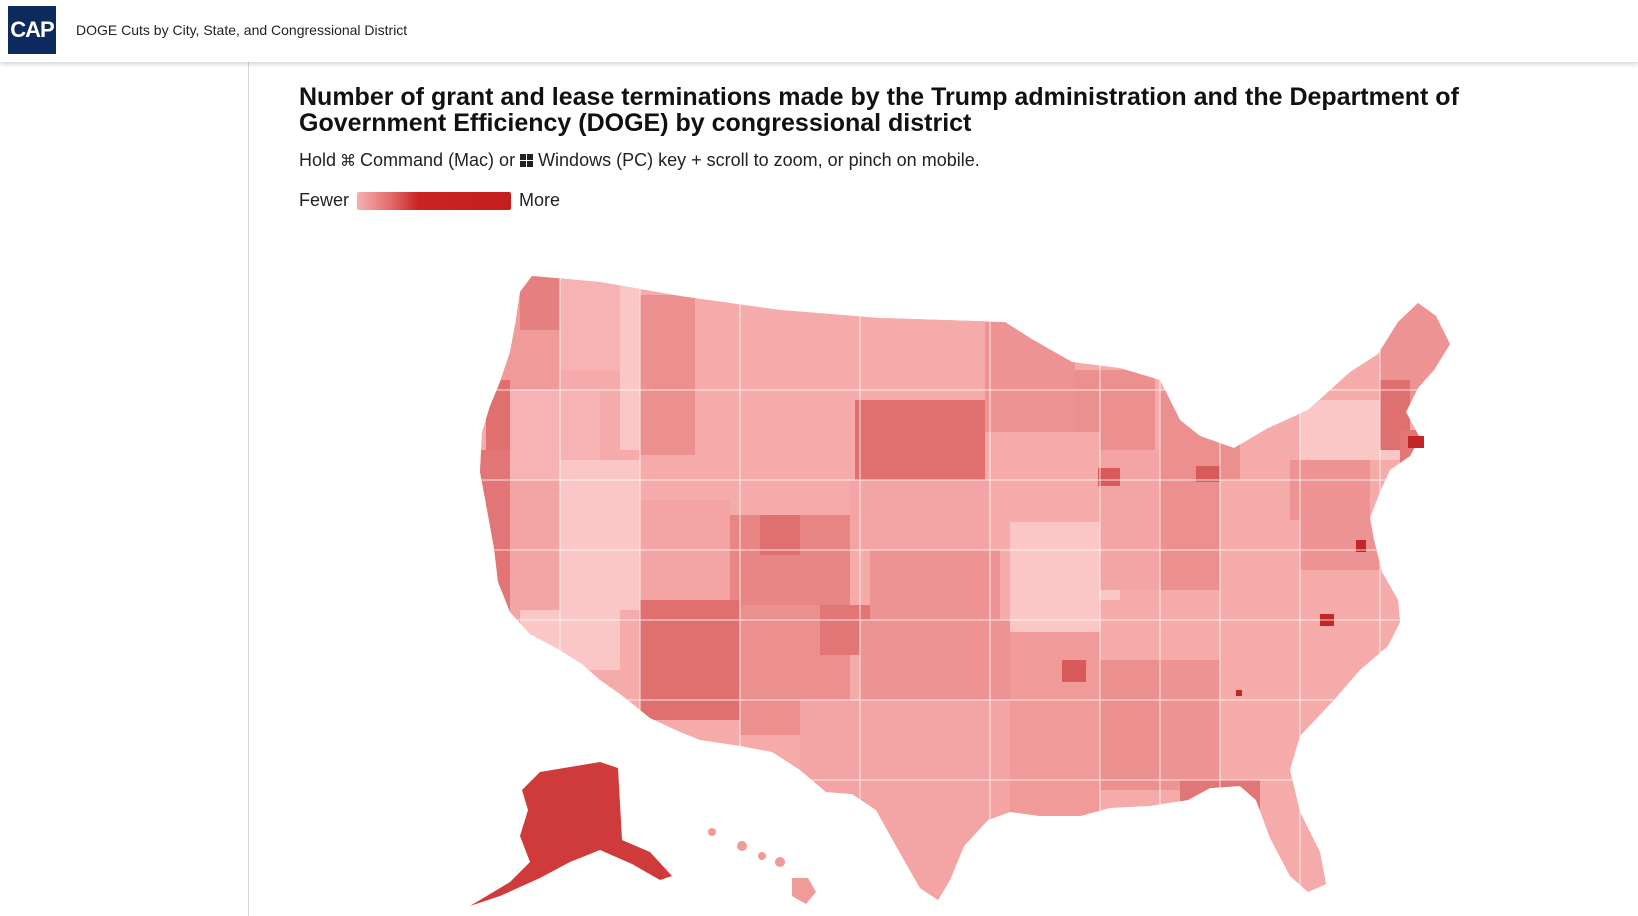 The image size is (1638, 916). I want to click on arkansas-region, so click(1055, 682).